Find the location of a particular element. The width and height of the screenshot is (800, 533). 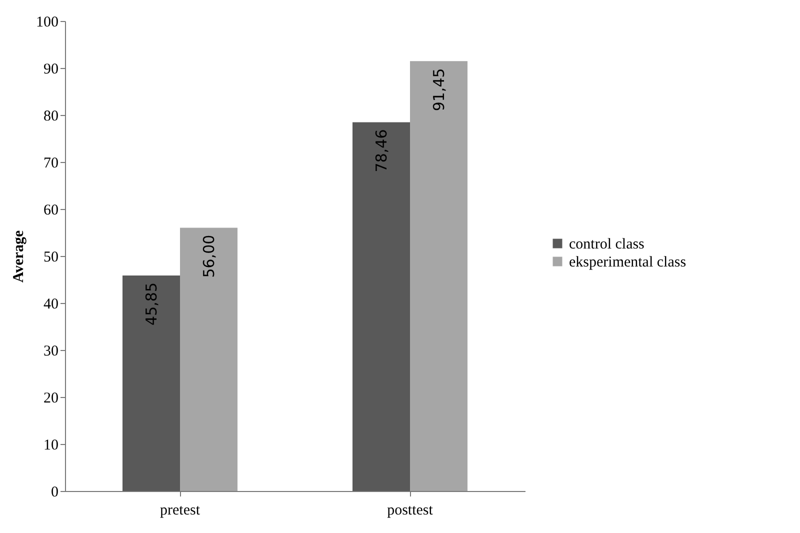

x-tick-label: posttest is located at coordinates (410, 510).